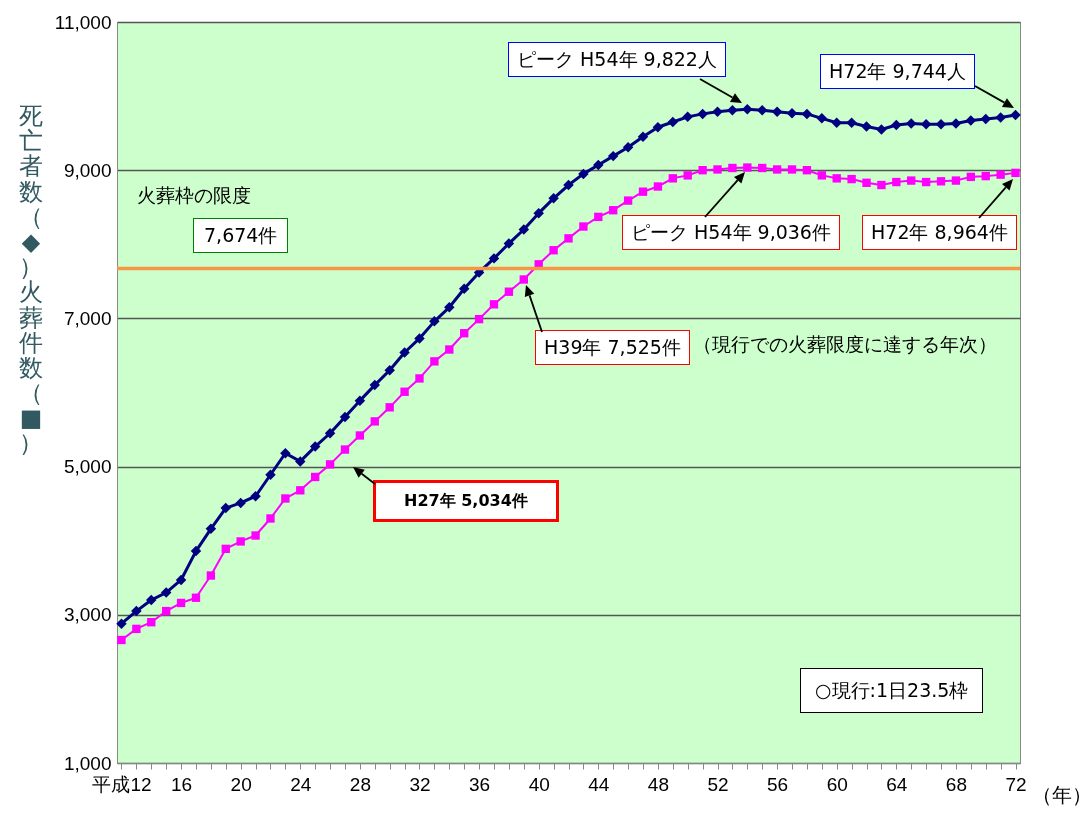 Image resolution: width=1087 pixels, height=819 pixels. Describe the element at coordinates (718, 784) in the screenshot. I see `x-tick-label: 52` at that location.